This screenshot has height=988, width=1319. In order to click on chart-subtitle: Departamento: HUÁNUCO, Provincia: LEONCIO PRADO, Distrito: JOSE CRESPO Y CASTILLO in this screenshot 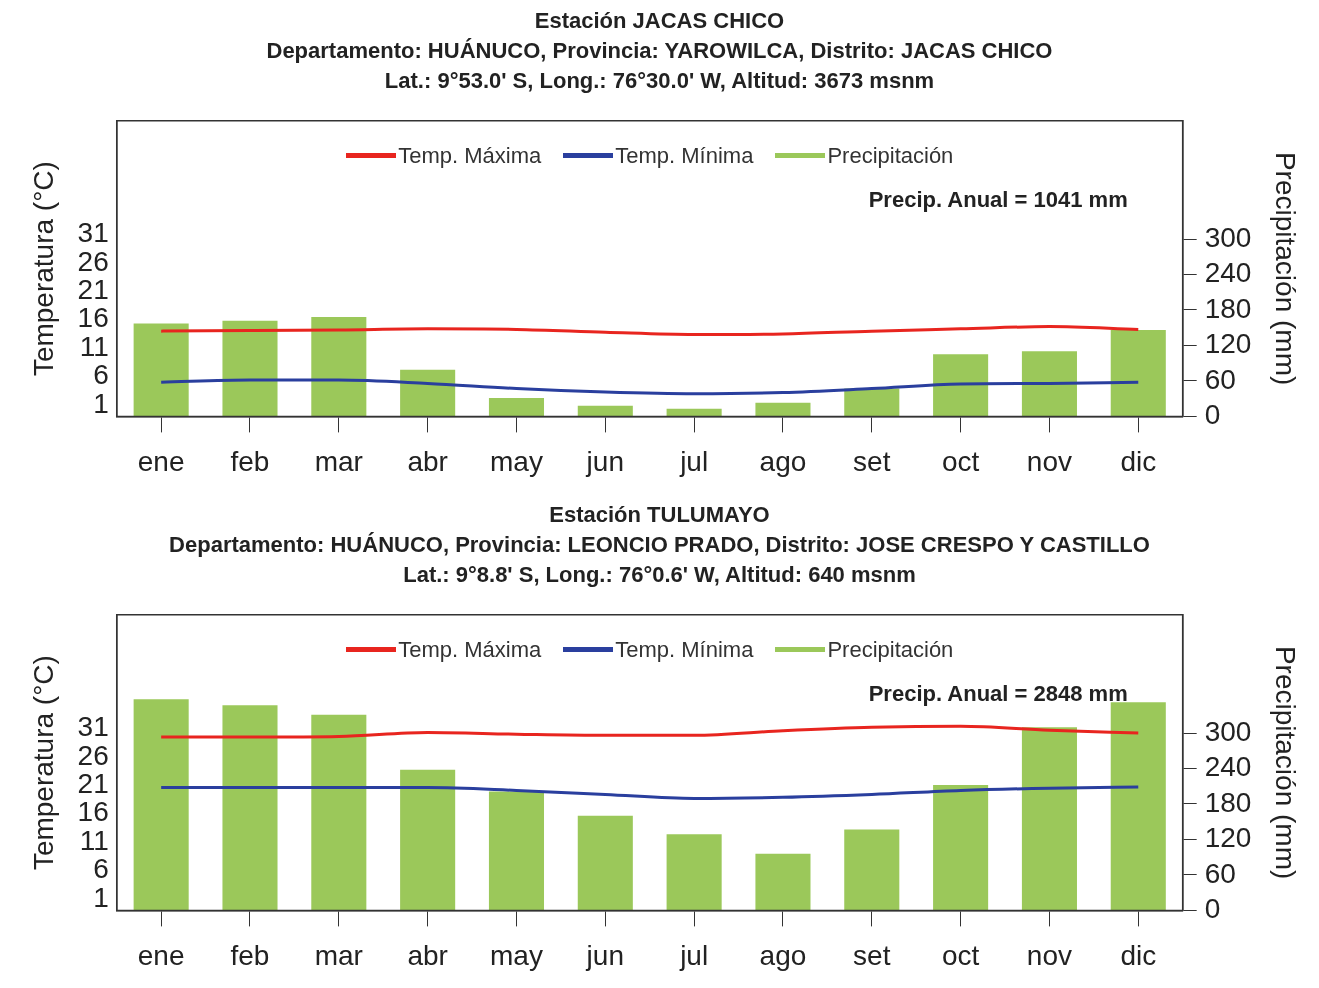, I will do `click(659, 545)`.